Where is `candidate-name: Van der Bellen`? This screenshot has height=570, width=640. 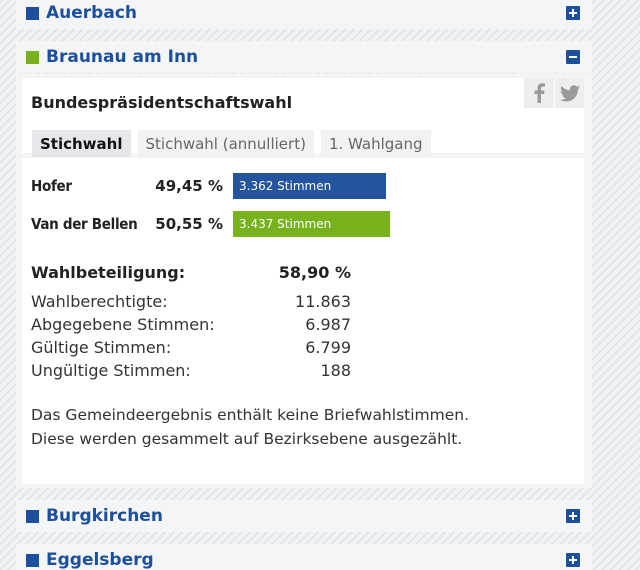 candidate-name: Van der Bellen is located at coordinates (84, 224).